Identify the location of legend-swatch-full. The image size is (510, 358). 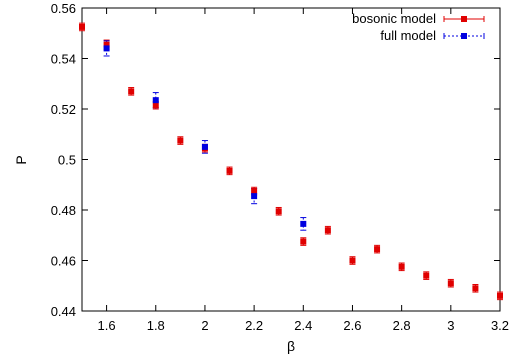
(464, 36).